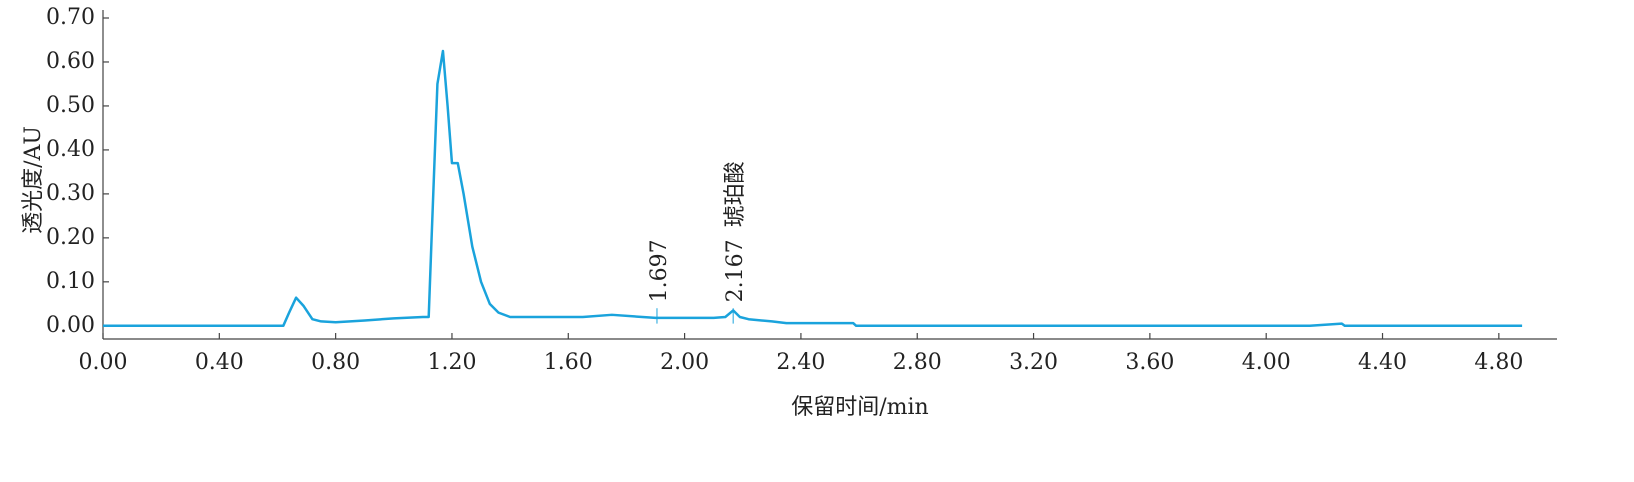 This screenshot has height=482, width=1634. What do you see at coordinates (70, 325) in the screenshot?
I see `y-tick-label: 0.00` at bounding box center [70, 325].